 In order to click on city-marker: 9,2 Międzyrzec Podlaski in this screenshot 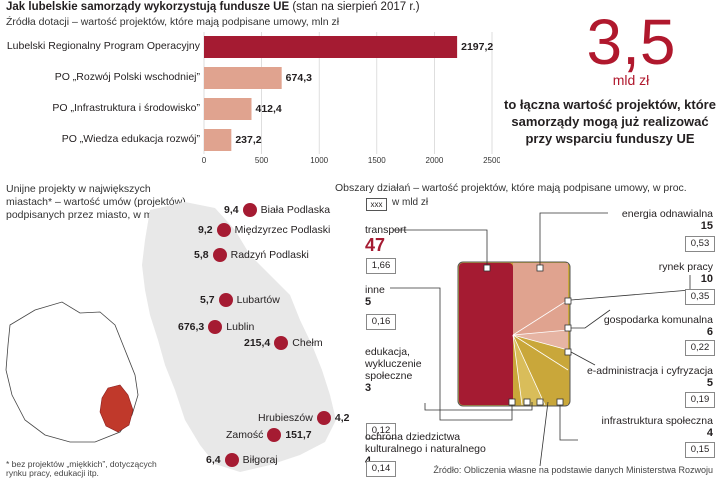, I will do `click(264, 230)`.